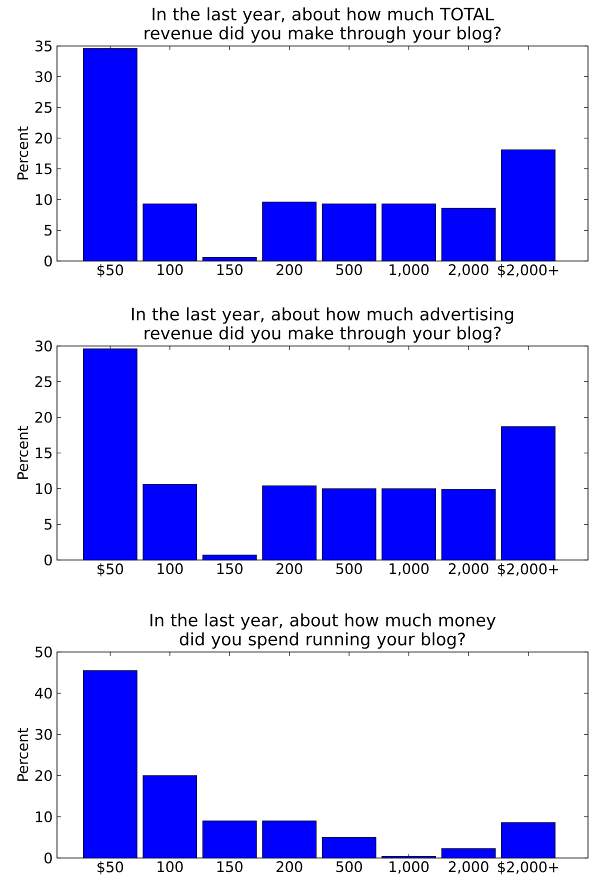 The width and height of the screenshot is (607, 882). What do you see at coordinates (323, 631) in the screenshot?
I see `chart-title: In the last year, about how much money did you spend running your blog?` at bounding box center [323, 631].